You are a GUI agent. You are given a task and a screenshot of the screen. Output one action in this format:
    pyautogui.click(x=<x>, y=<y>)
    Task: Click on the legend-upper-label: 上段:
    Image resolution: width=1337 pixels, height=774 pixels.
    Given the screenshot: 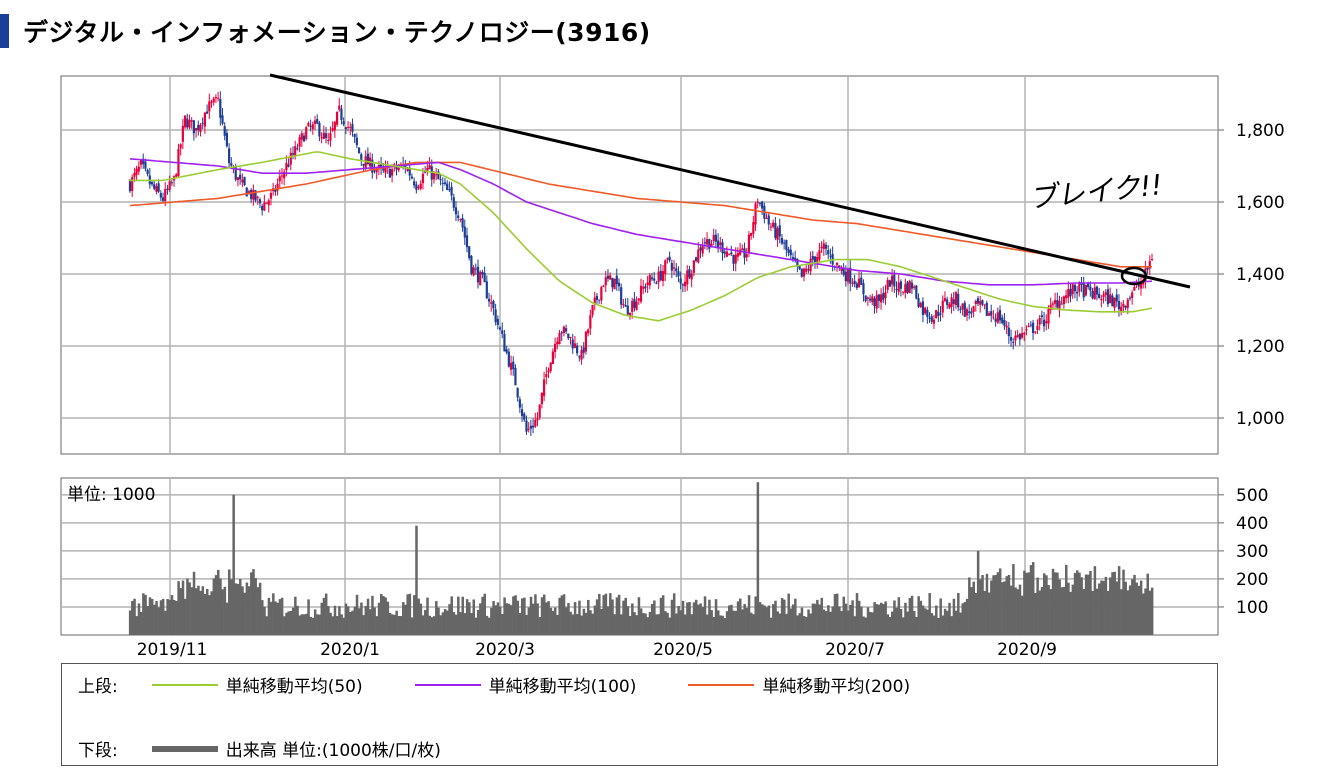 What is the action you would take?
    pyautogui.click(x=98, y=687)
    